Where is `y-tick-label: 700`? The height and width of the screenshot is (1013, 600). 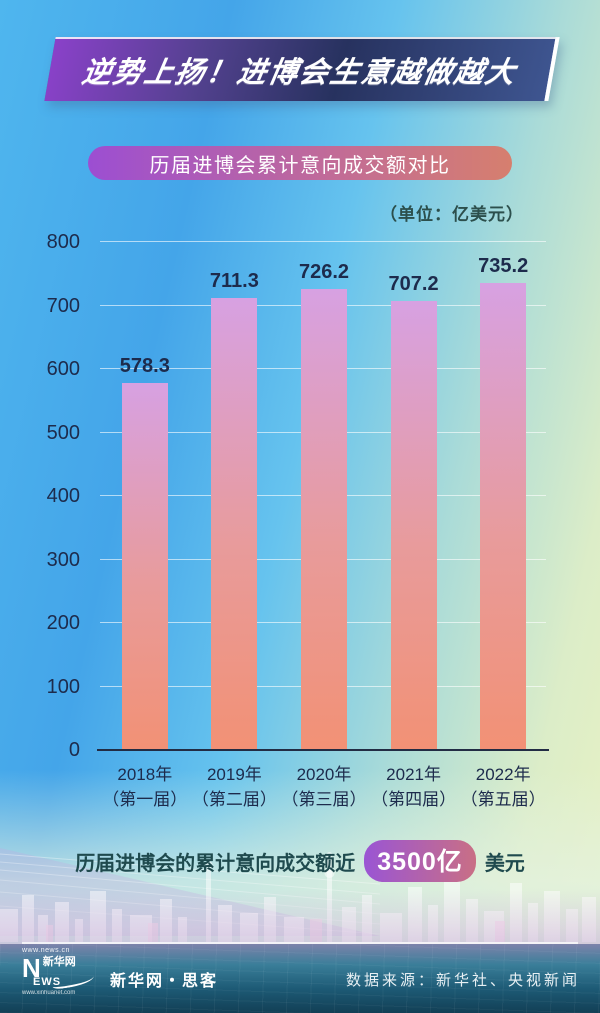 y-tick-label: 700 is located at coordinates (63, 305).